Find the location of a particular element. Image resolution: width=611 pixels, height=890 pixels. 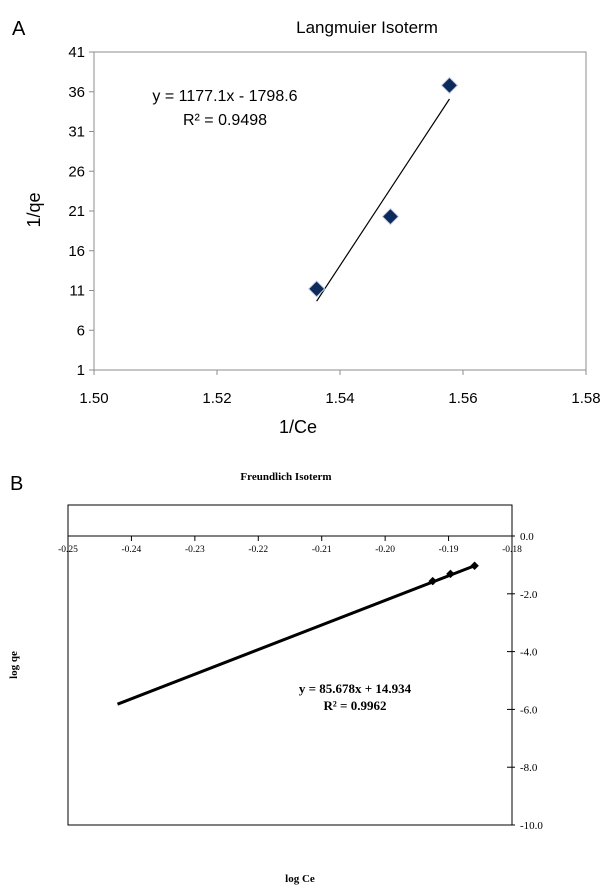

chart-b-y-tick-label: -10.0 is located at coordinates (531, 826).